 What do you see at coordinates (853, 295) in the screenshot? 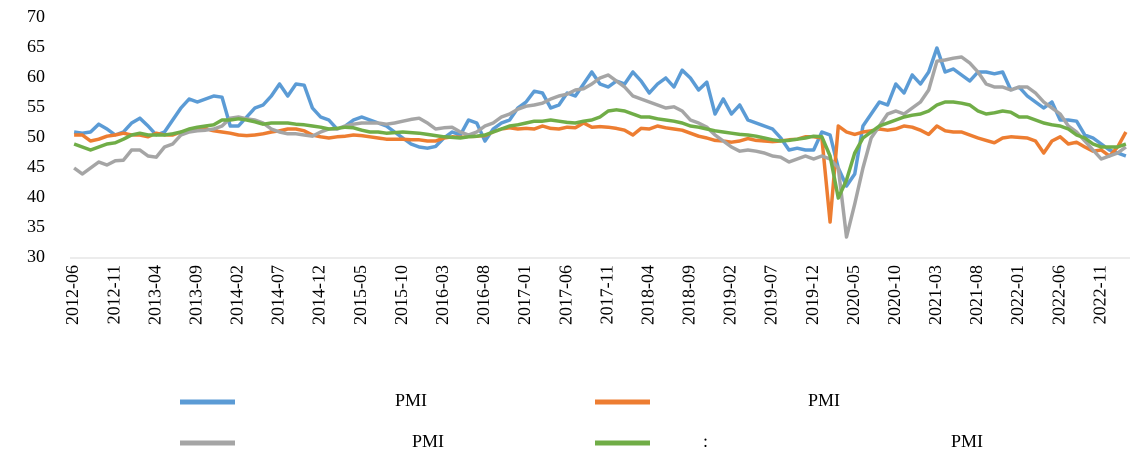
I see `x-tick-label: 2020-05` at bounding box center [853, 295].